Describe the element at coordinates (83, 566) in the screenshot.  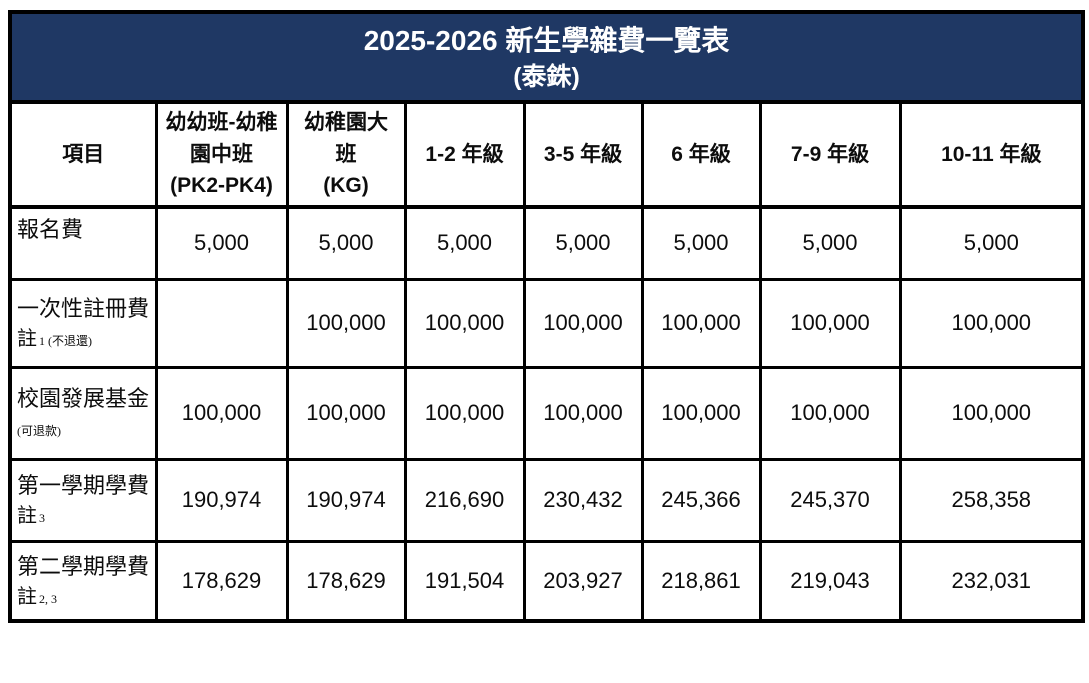
I see `row-label: 第二學期學費` at that location.